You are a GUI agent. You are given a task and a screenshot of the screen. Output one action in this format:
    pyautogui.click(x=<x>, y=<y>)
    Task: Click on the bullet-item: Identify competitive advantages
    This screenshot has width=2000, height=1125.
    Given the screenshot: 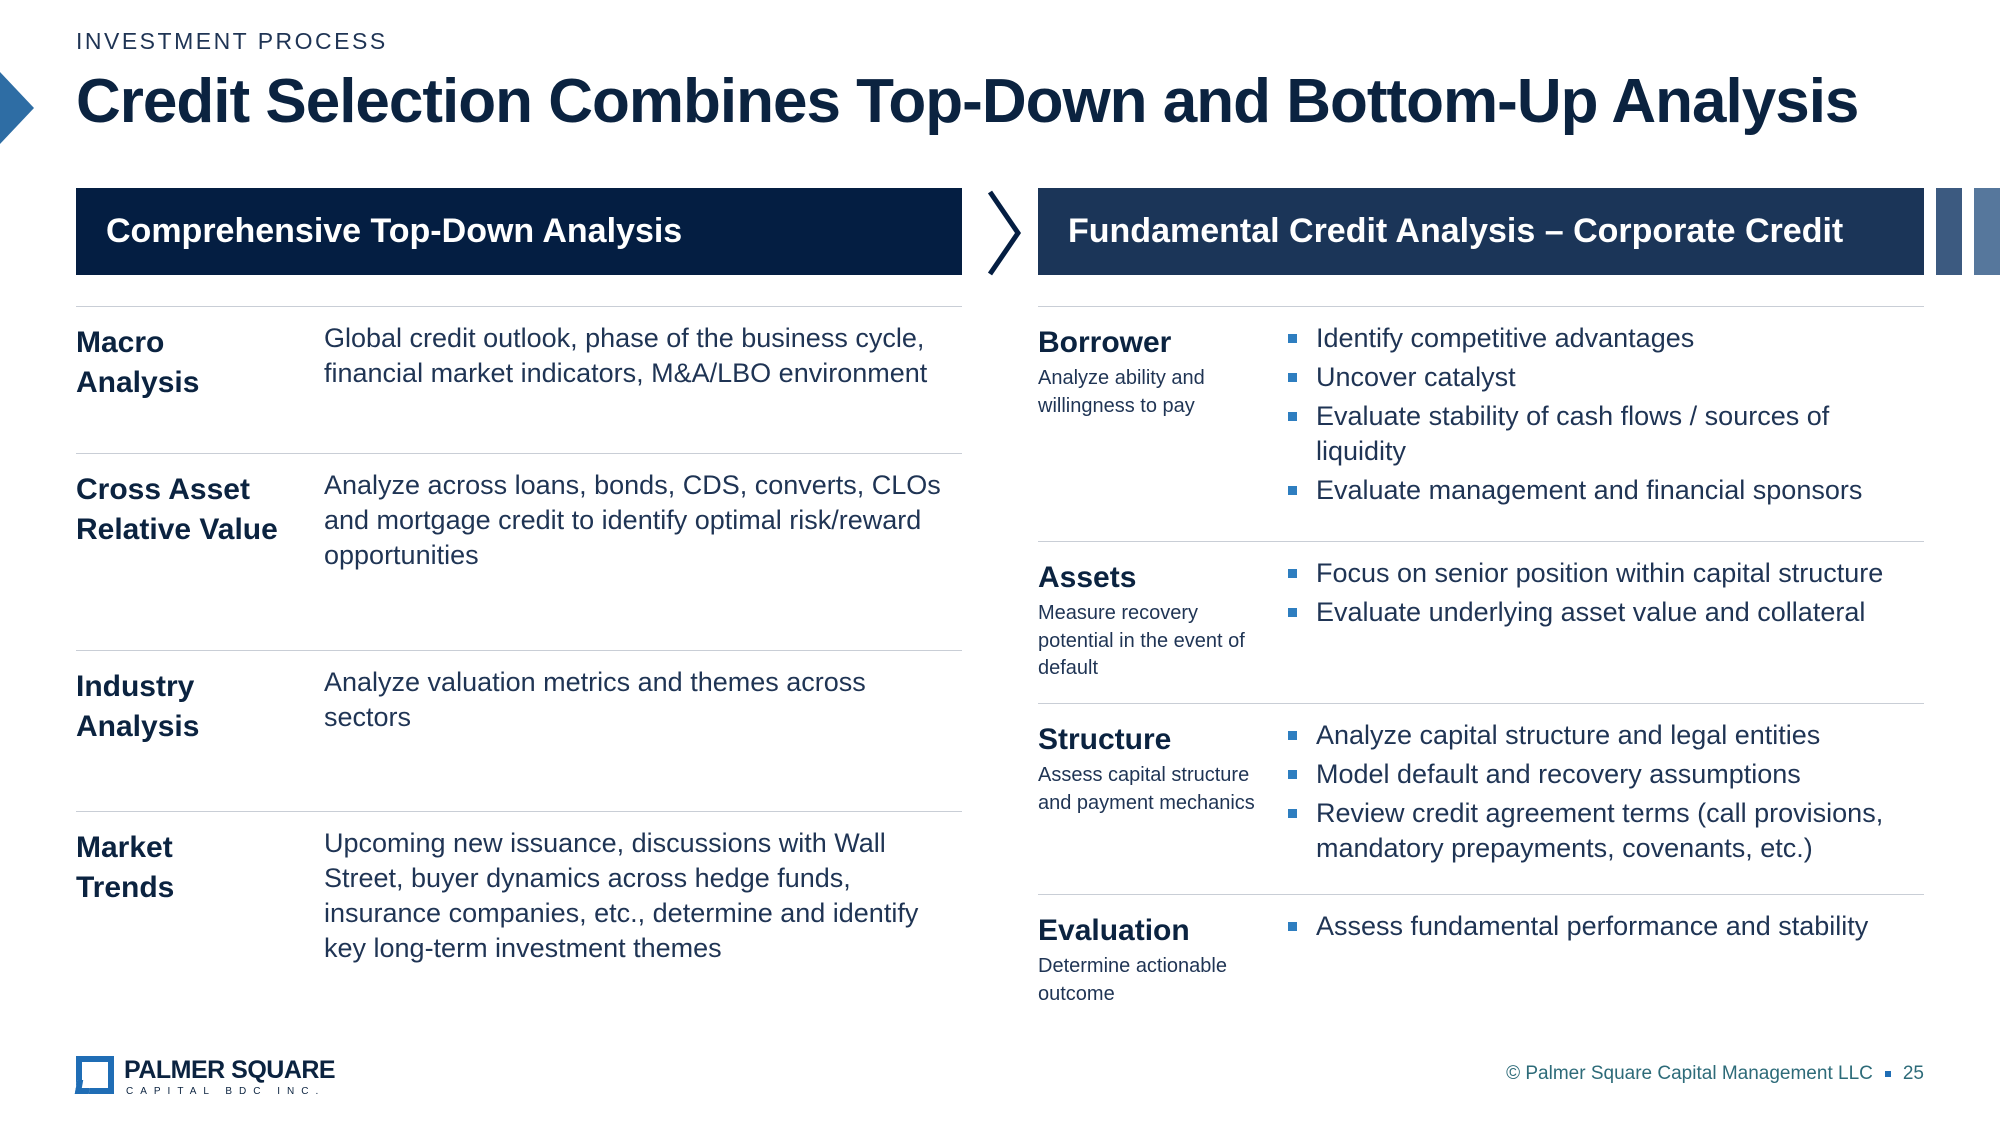 What is the action you would take?
    pyautogui.click(x=1603, y=338)
    